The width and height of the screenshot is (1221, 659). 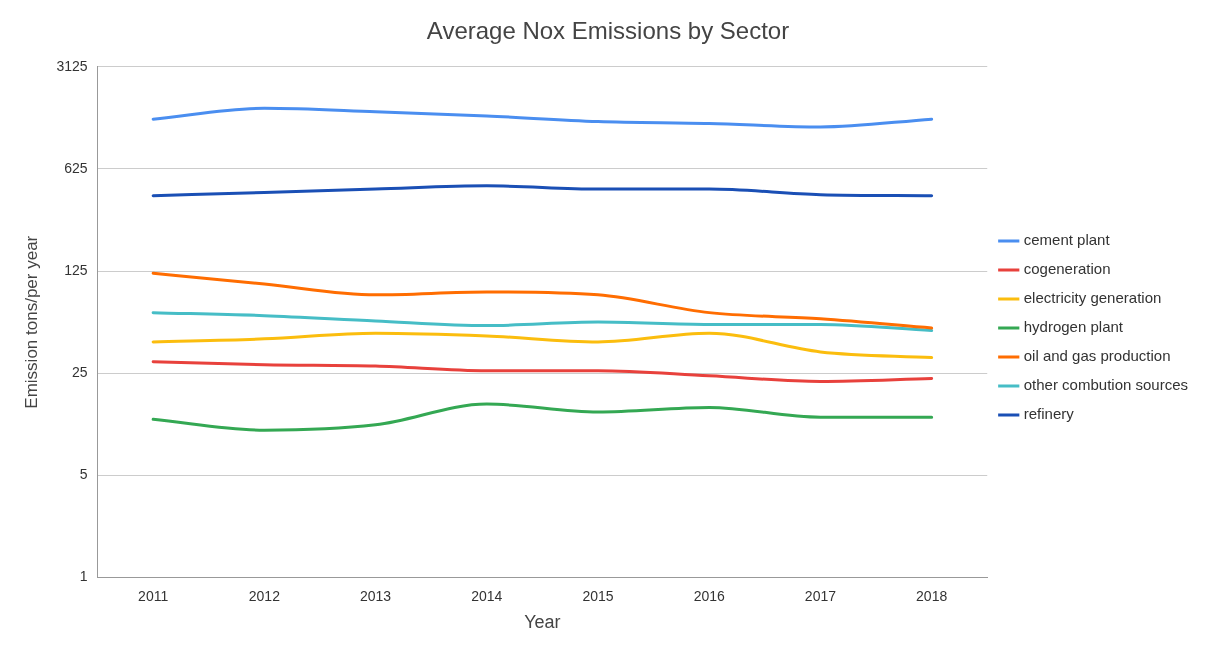 What do you see at coordinates (76, 167) in the screenshot?
I see `y-tick-label: 625` at bounding box center [76, 167].